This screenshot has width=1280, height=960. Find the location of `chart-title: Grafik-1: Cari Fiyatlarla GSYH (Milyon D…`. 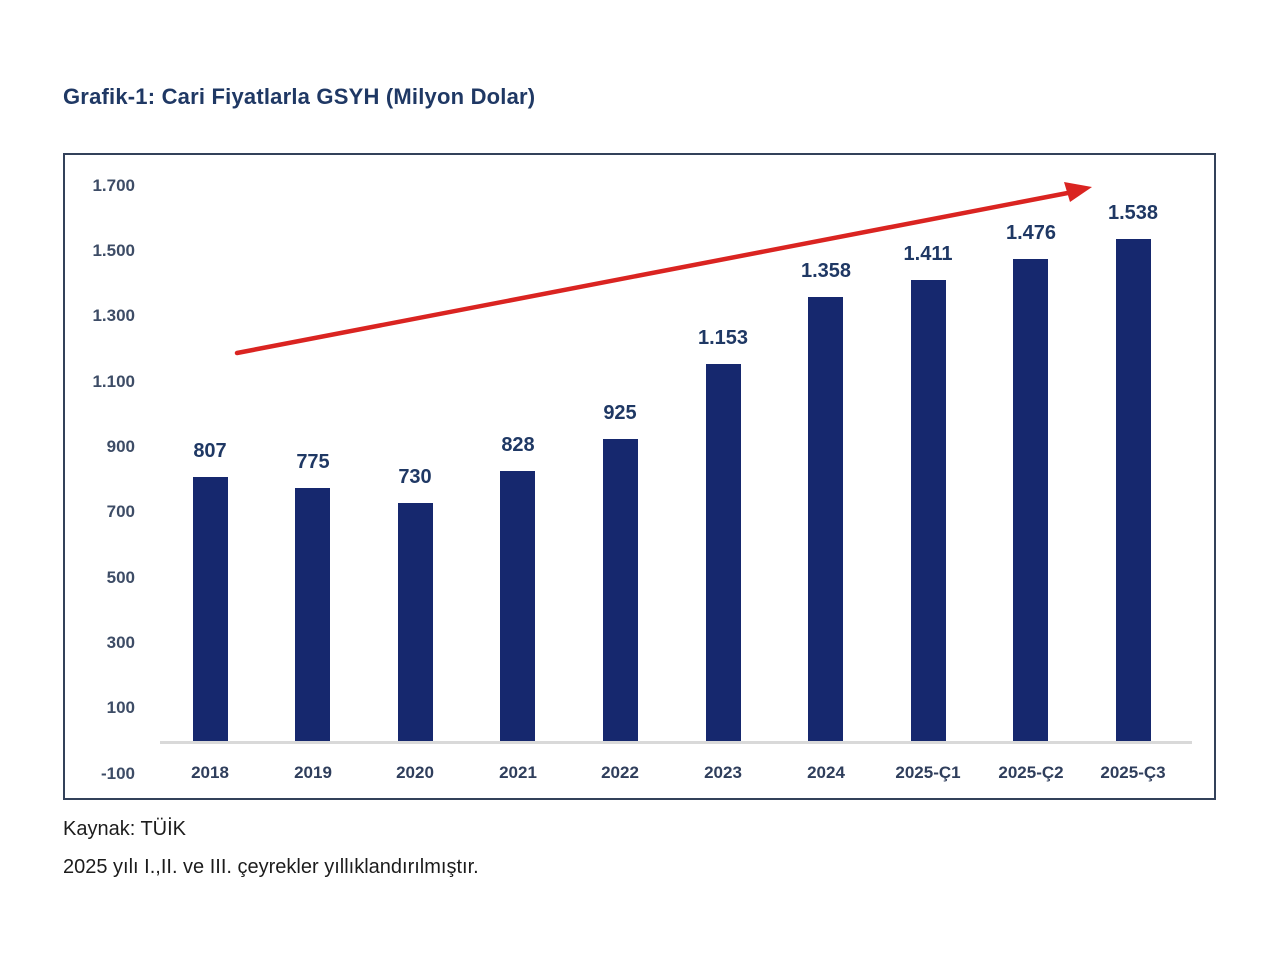

chart-title: Grafik-1: Cari Fiyatlarla GSYH (Milyon D… is located at coordinates (299, 96).